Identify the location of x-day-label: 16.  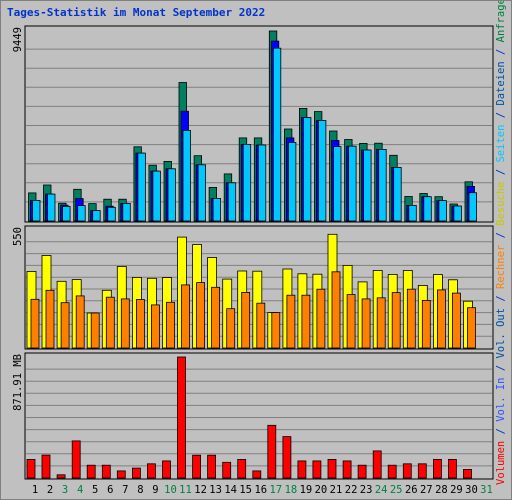
(260, 490).